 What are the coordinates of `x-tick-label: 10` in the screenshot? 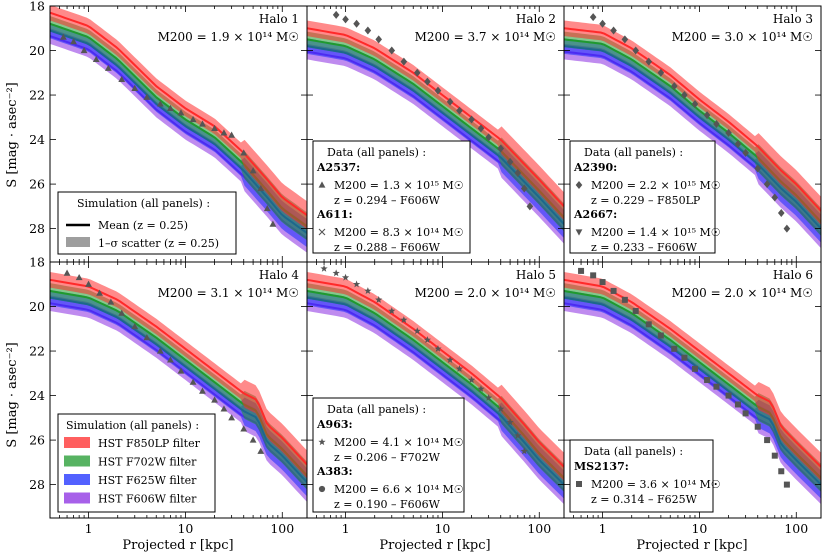 It's located at (442, 528).